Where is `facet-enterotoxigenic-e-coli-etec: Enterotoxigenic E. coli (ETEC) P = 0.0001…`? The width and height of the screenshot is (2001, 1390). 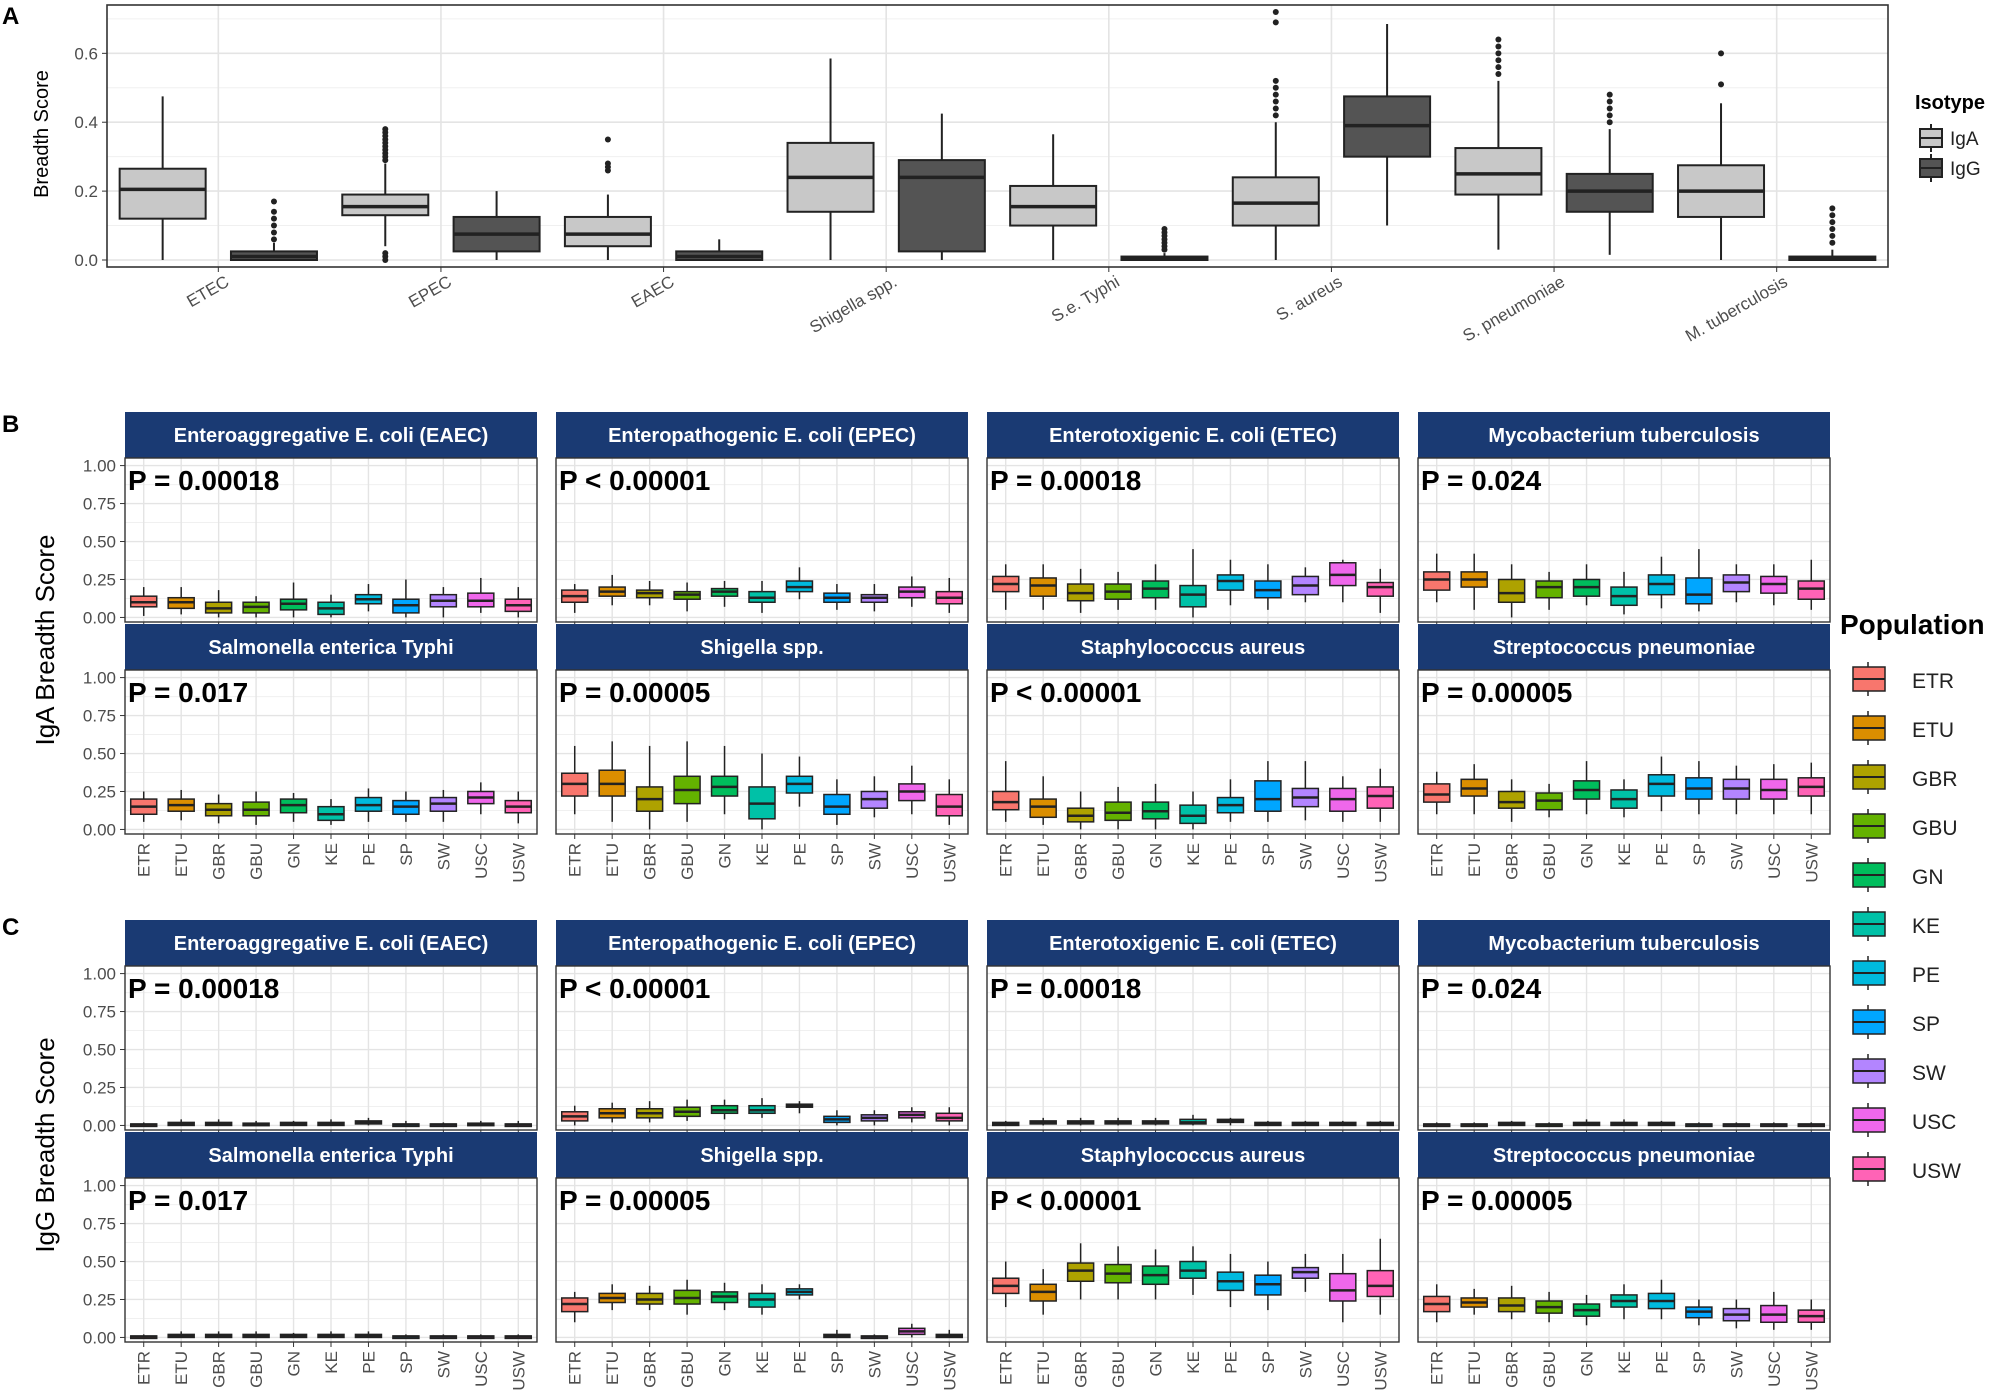
facet-enterotoxigenic-e-coli-etec: Enterotoxigenic E. coli (ETEC) P = 0.0001… is located at coordinates (1193, 541).